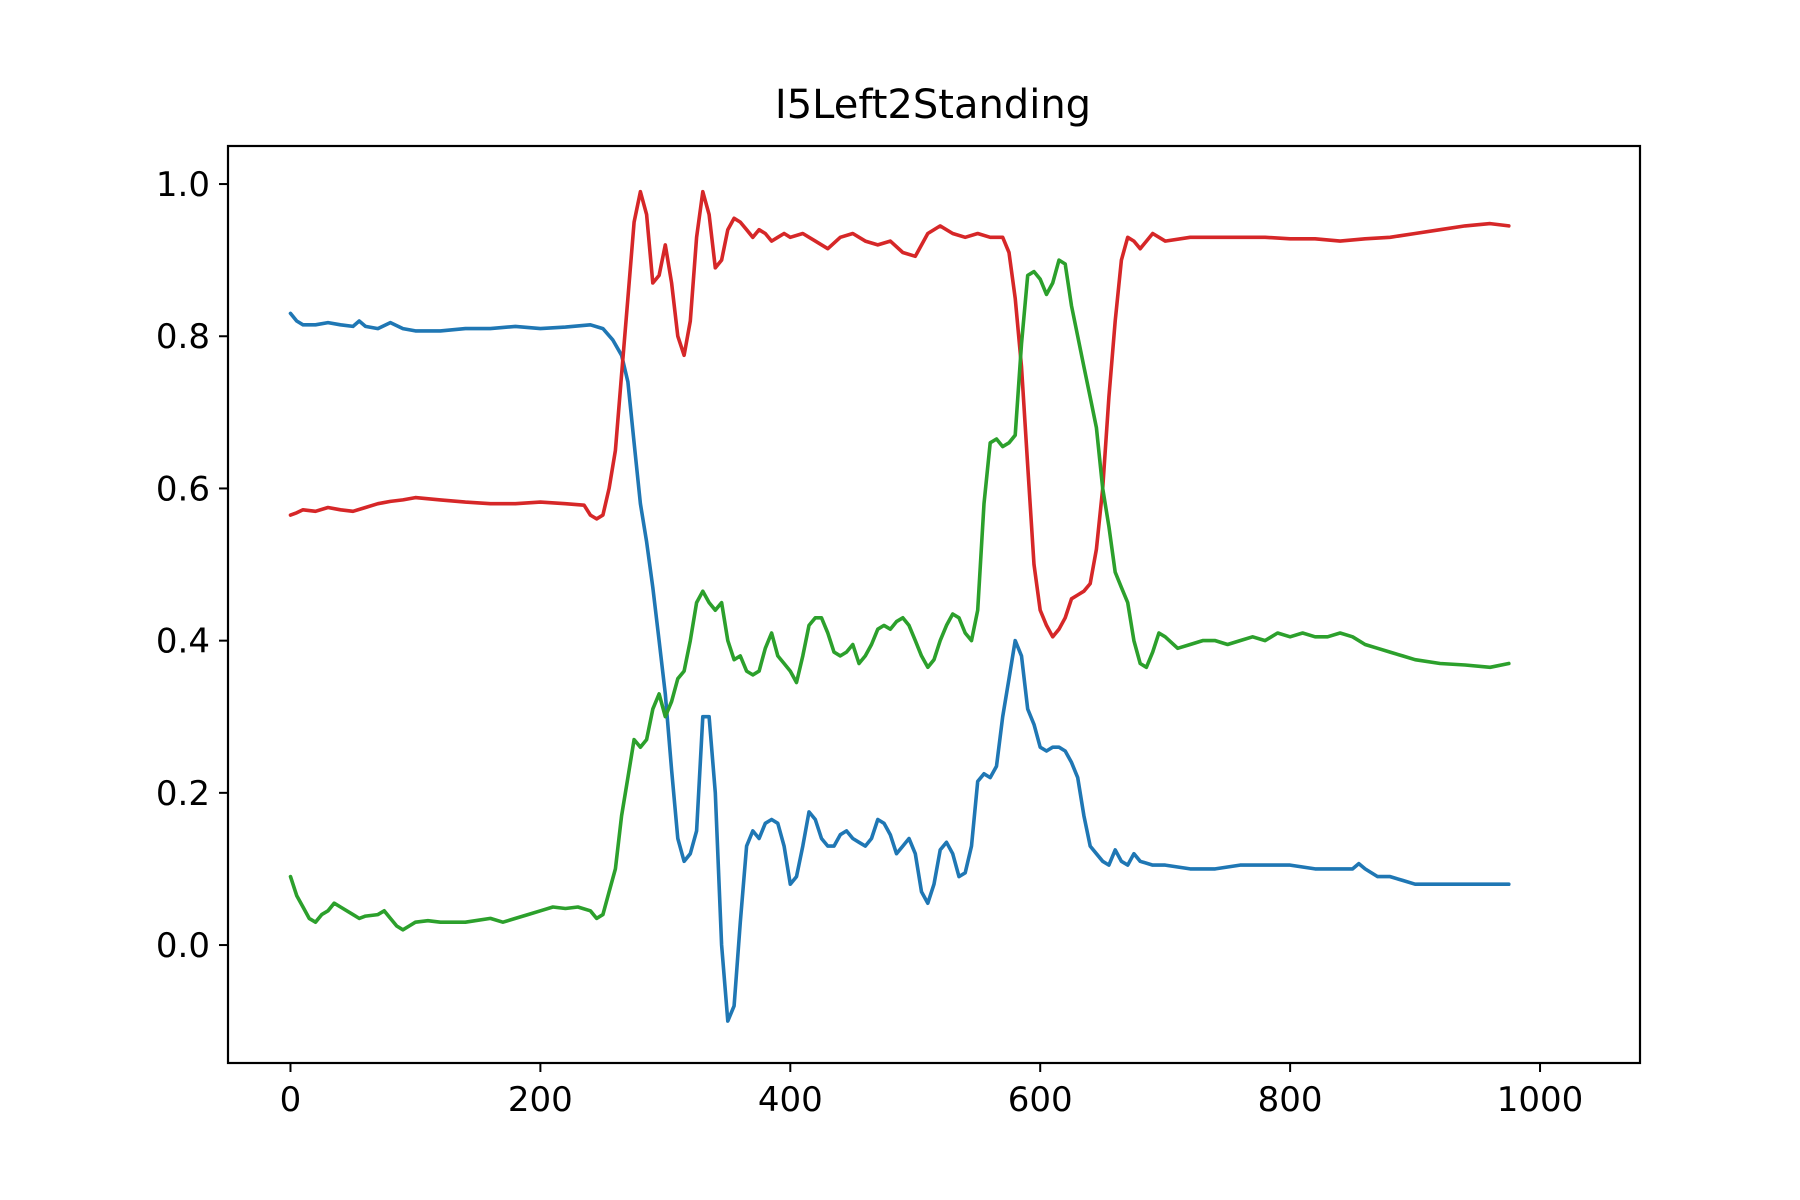 This screenshot has height=1200, width=1800. Describe the element at coordinates (932, 1091) in the screenshot. I see `x-axis: 0 200 400 600 800 1000` at that location.